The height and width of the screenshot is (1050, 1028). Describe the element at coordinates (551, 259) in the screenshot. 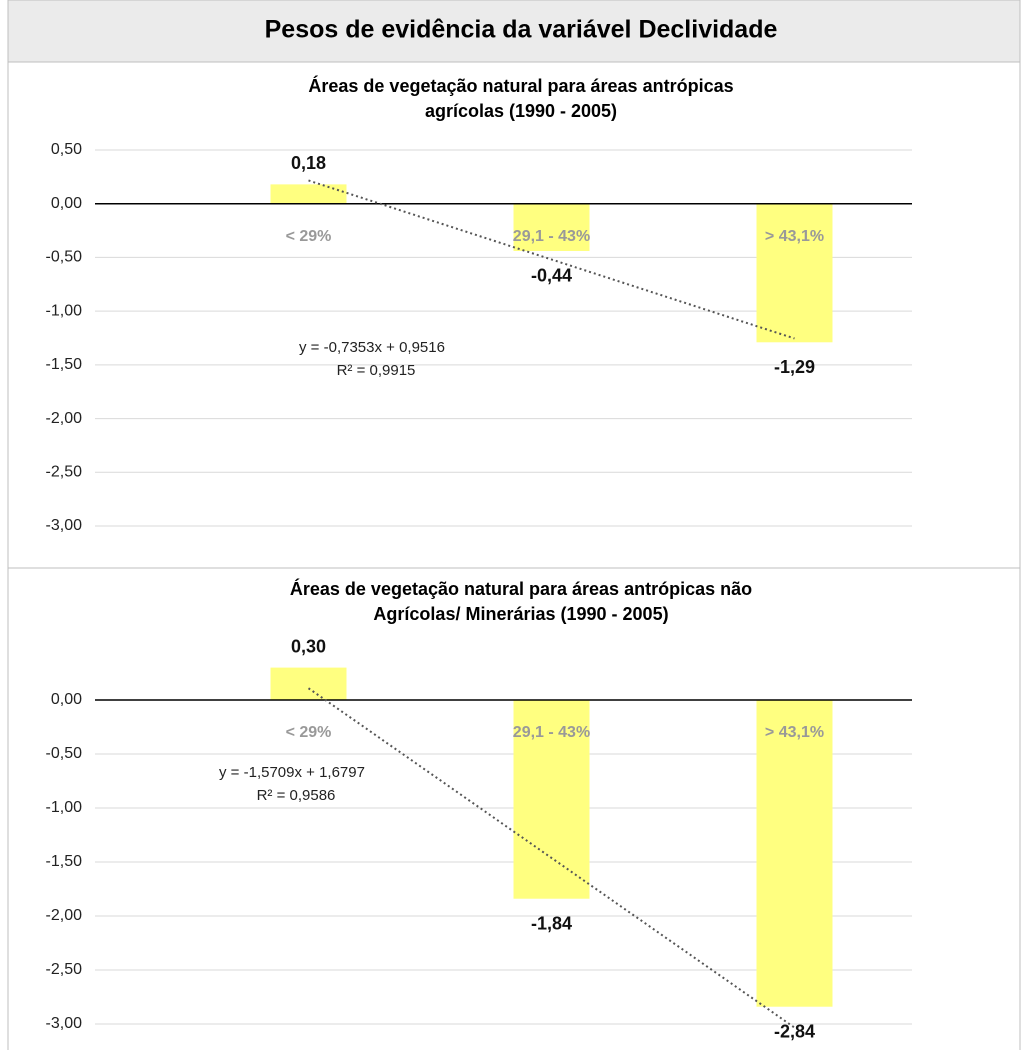

I see `trendline` at that location.